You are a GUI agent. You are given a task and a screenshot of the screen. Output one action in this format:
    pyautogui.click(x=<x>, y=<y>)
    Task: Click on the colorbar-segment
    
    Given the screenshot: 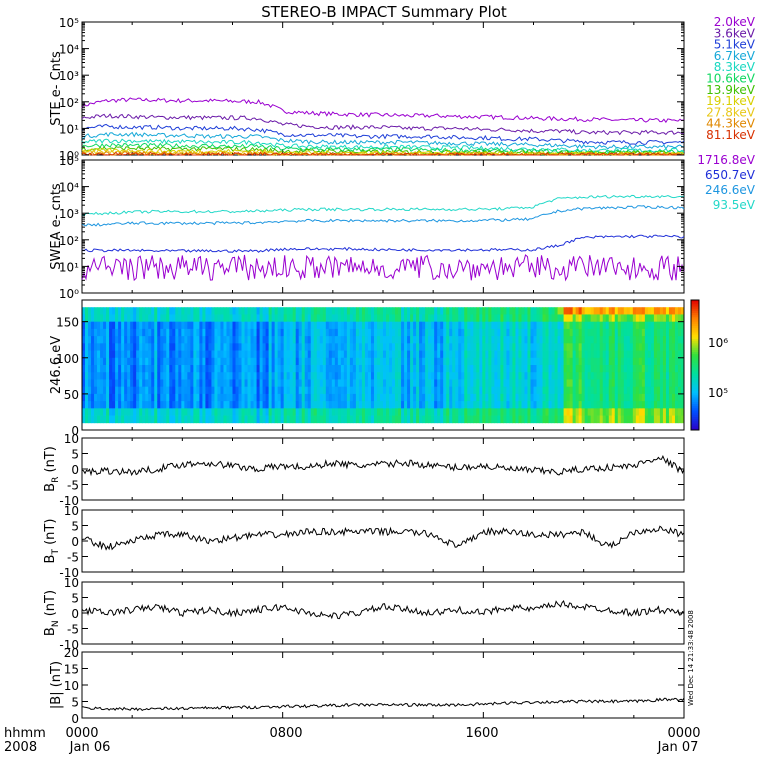 What is the action you would take?
    pyautogui.click(x=695, y=310)
    